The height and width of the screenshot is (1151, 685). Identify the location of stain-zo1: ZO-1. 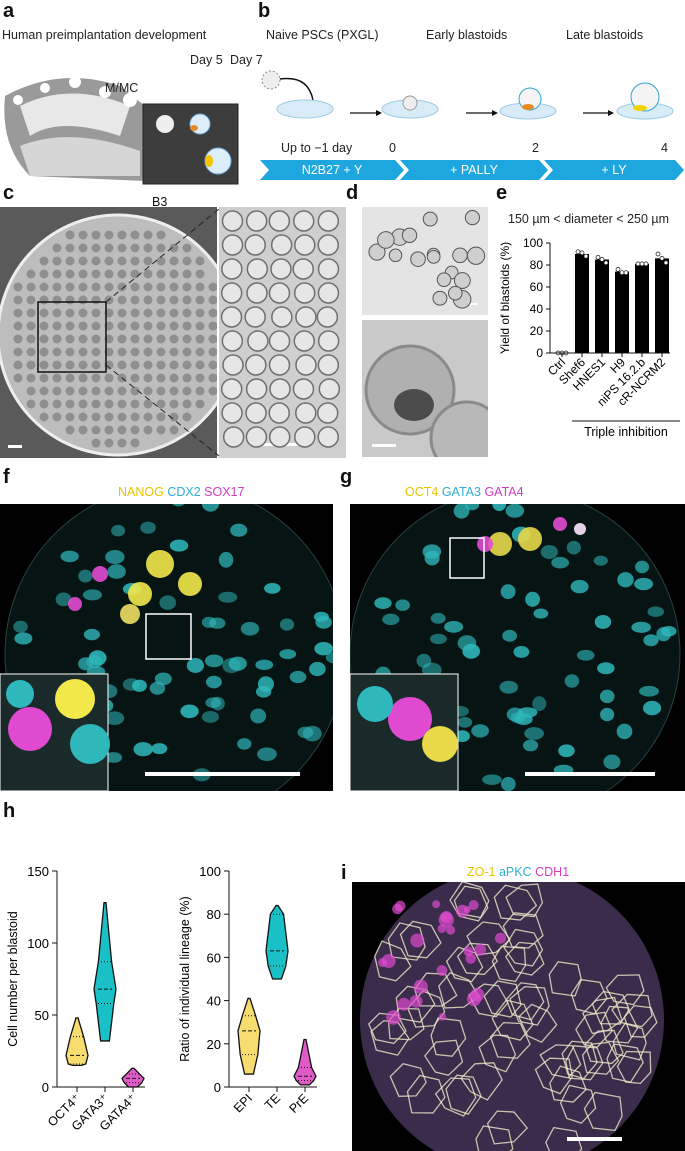
(481, 872).